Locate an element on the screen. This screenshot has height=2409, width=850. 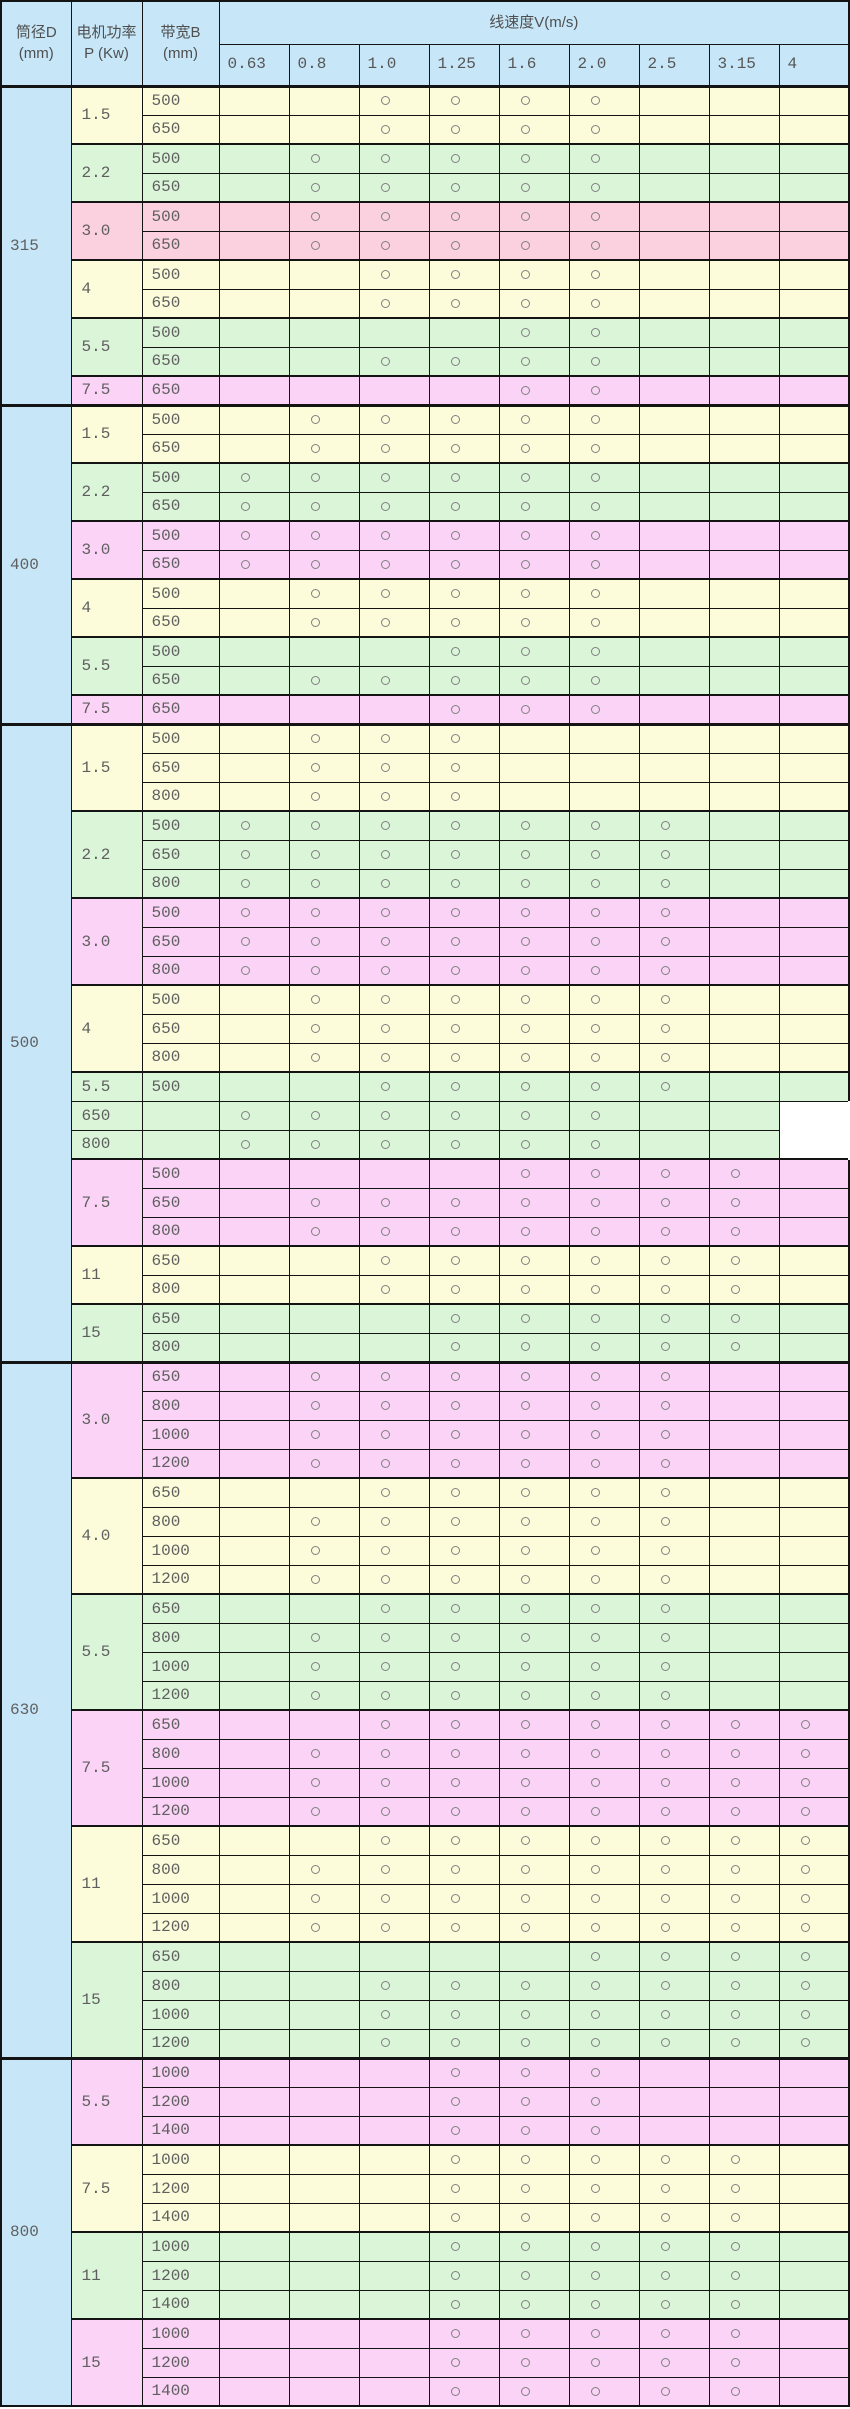
table-row: 650 is located at coordinates (425, 767).